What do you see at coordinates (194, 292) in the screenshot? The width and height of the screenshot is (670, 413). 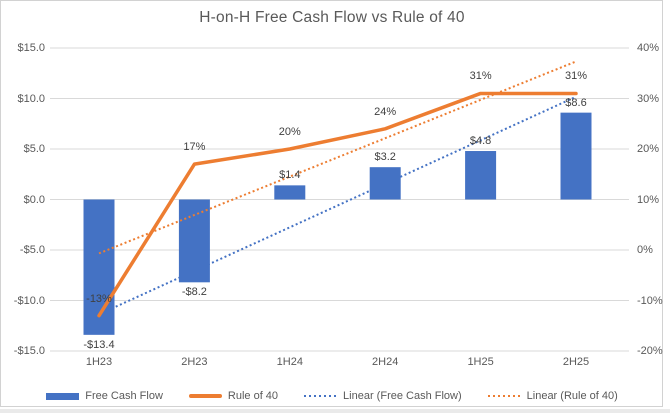 I see `bar-data-label: -$8.2` at bounding box center [194, 292].